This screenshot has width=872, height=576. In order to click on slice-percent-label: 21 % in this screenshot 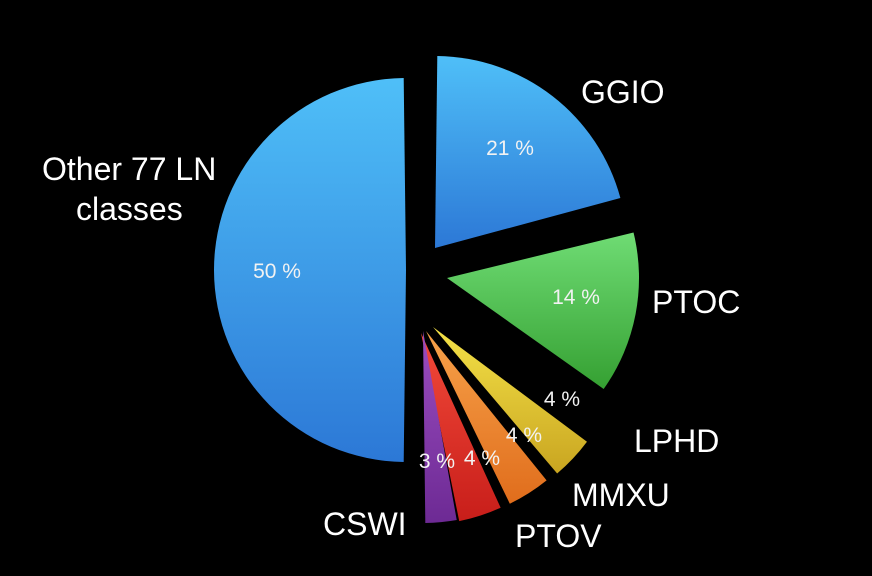, I will do `click(510, 148)`.